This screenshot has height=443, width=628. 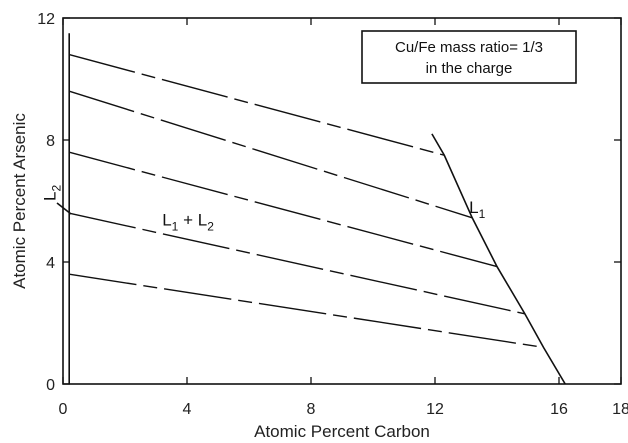 I want to click on x-tick-label: 8, so click(x=311, y=409).